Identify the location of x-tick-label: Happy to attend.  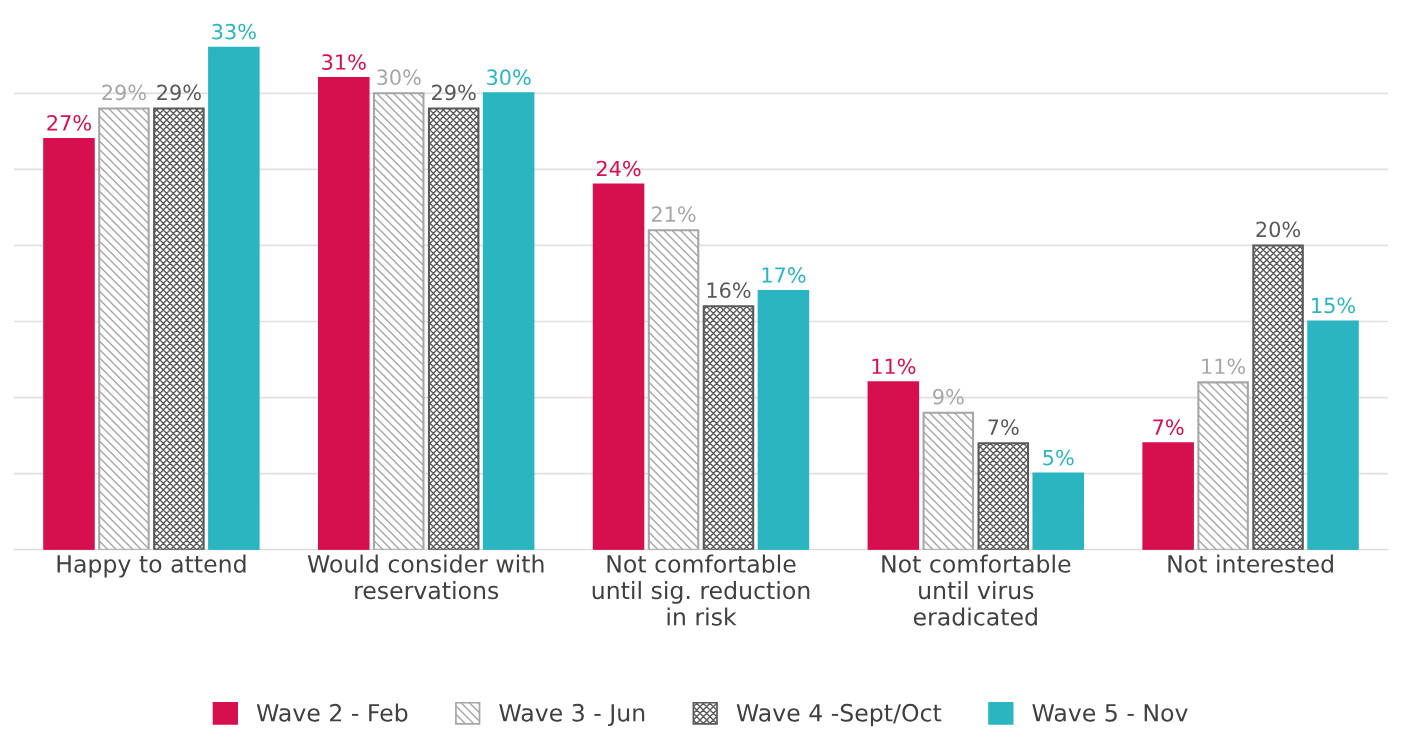
(151, 566).